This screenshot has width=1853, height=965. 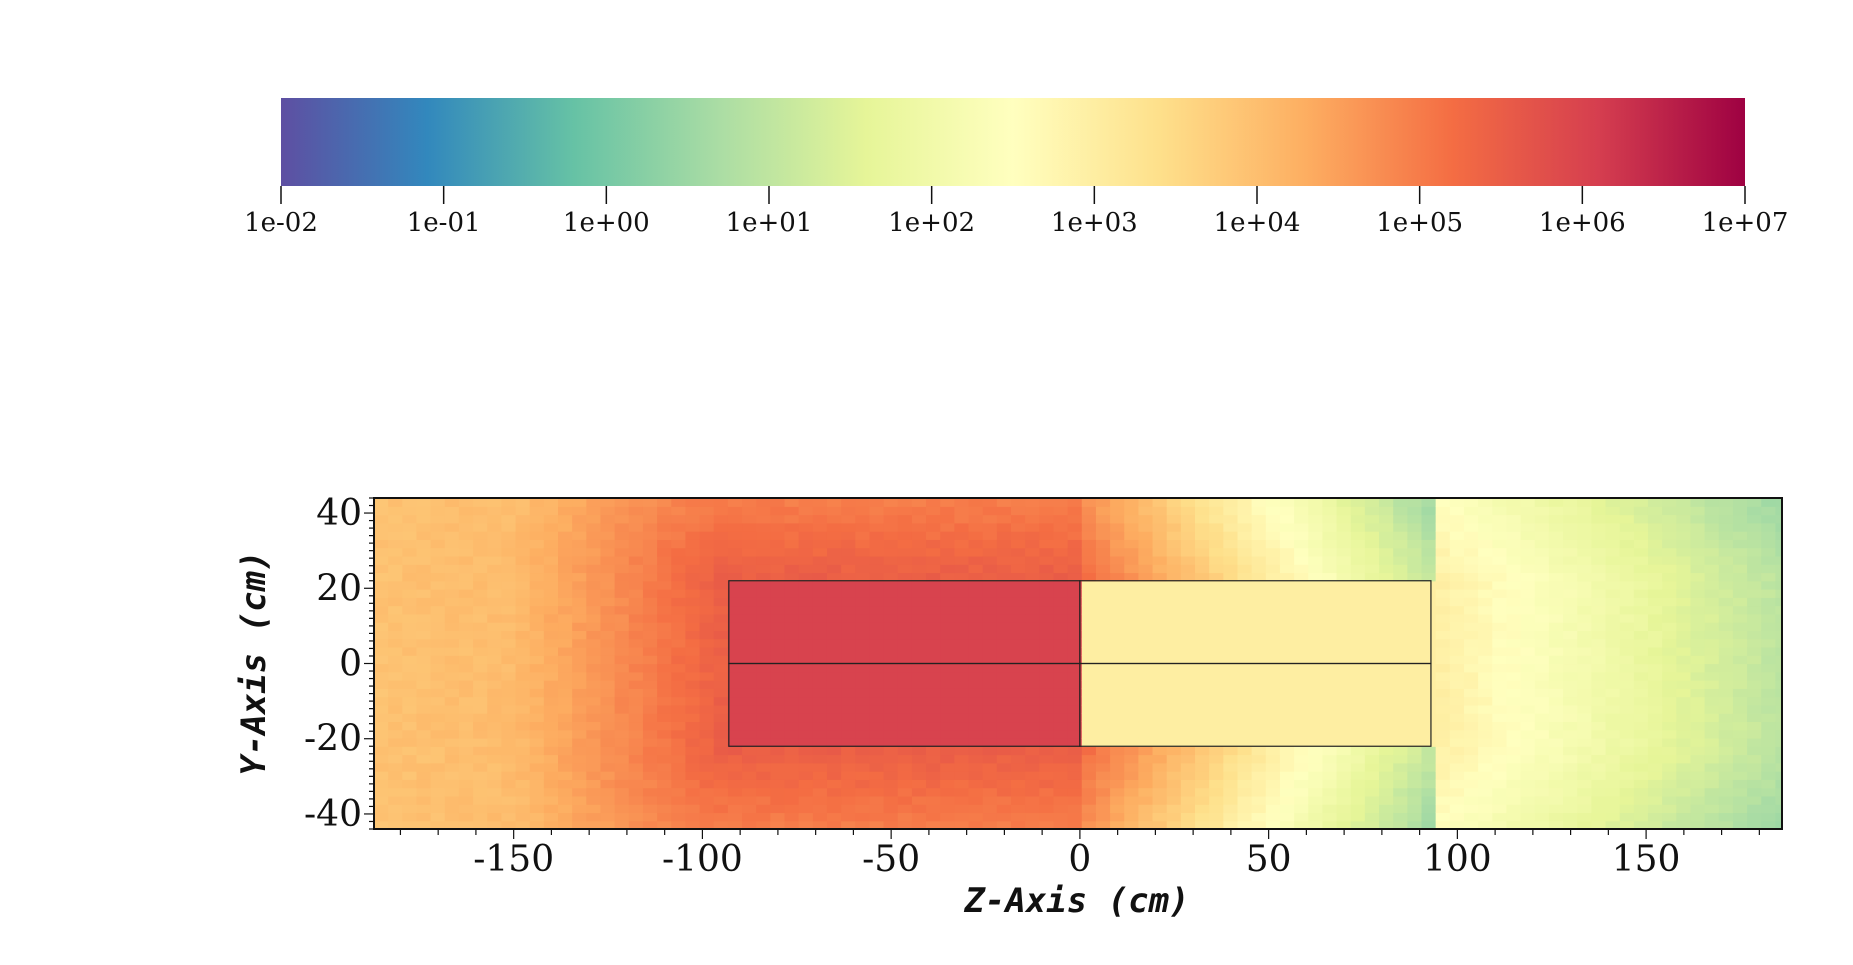 I want to click on colorbar-tick-label: 1e+07, so click(x=1745, y=223).